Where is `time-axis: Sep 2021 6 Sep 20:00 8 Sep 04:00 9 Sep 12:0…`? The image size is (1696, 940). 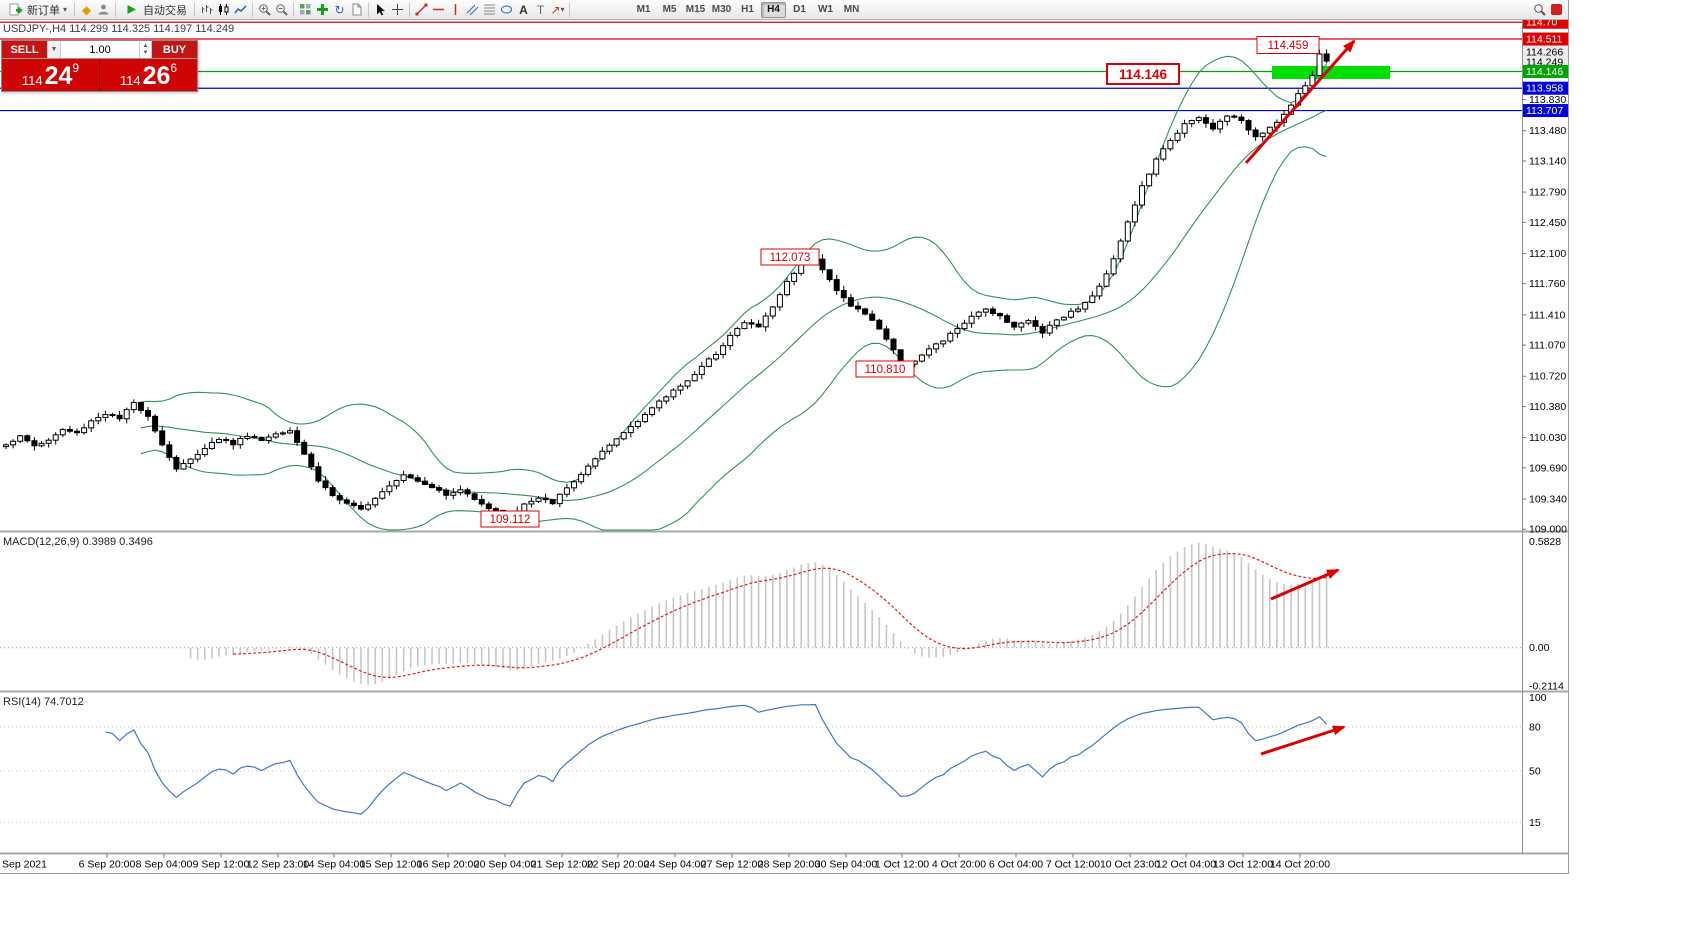 time-axis: Sep 2021 6 Sep 20:00 8 Sep 04:00 9 Sep 12:0… is located at coordinates (666, 862).